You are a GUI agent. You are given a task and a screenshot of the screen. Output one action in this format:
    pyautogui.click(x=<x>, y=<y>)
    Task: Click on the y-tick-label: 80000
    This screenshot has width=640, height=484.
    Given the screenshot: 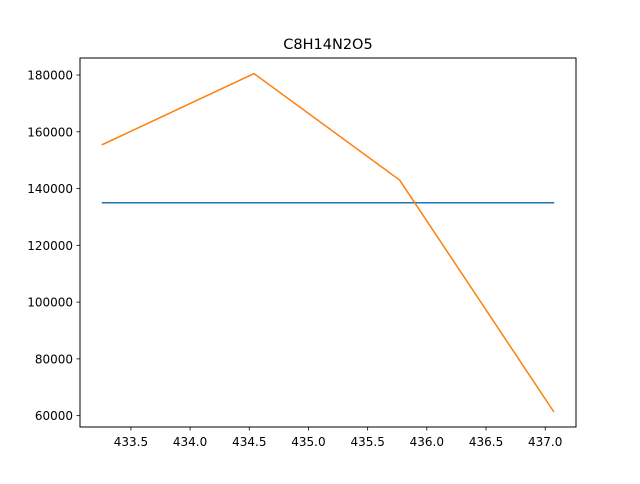 What is the action you would take?
    pyautogui.click(x=54, y=359)
    